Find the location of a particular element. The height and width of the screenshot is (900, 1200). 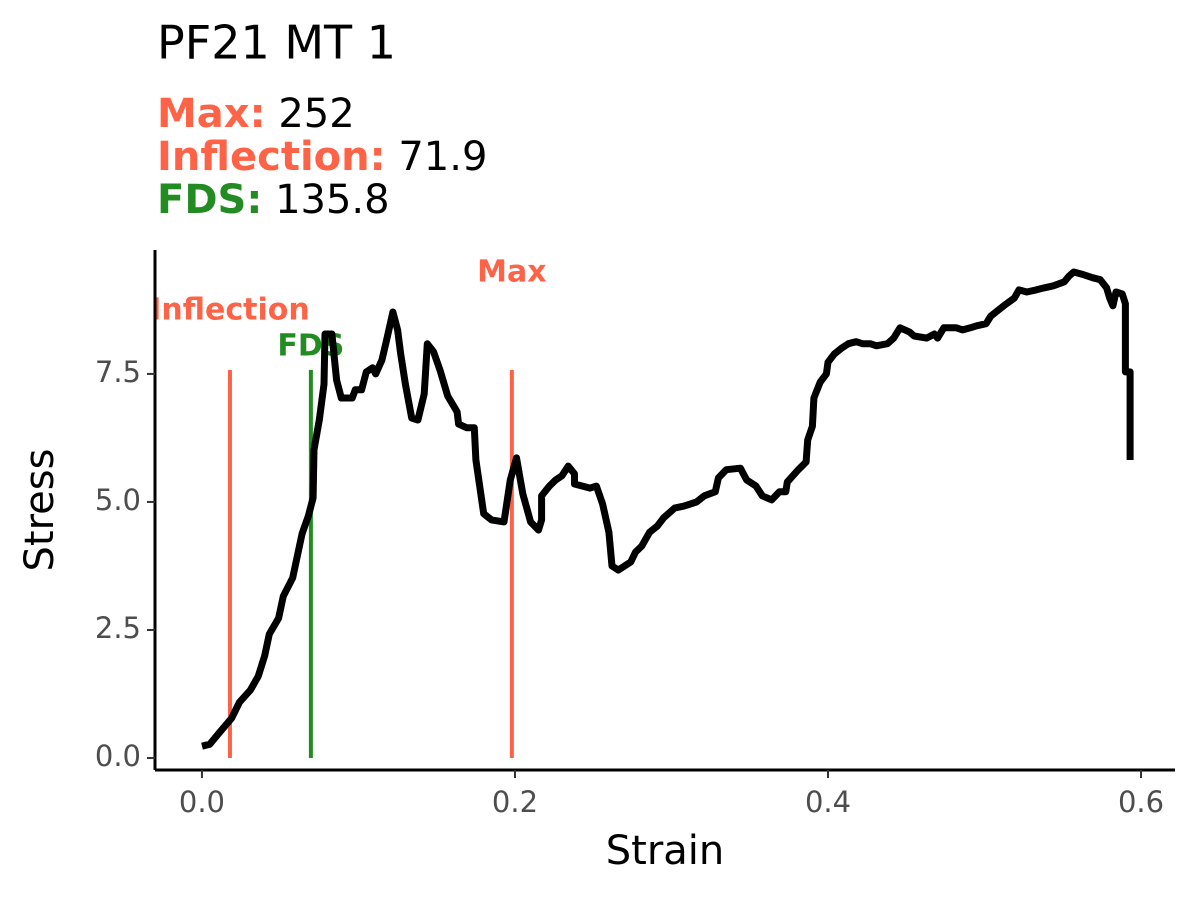

x-axis-title: Strain is located at coordinates (665, 851).